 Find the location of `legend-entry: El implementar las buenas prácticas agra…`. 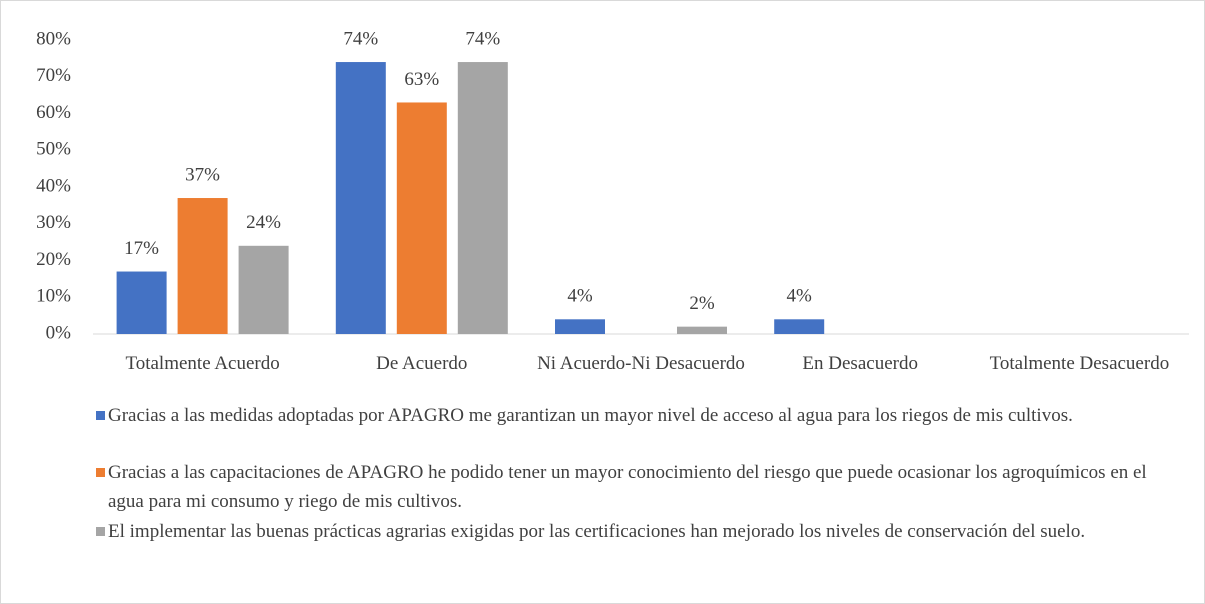

legend-entry: El implementar las buenas prácticas agra… is located at coordinates (627, 531).